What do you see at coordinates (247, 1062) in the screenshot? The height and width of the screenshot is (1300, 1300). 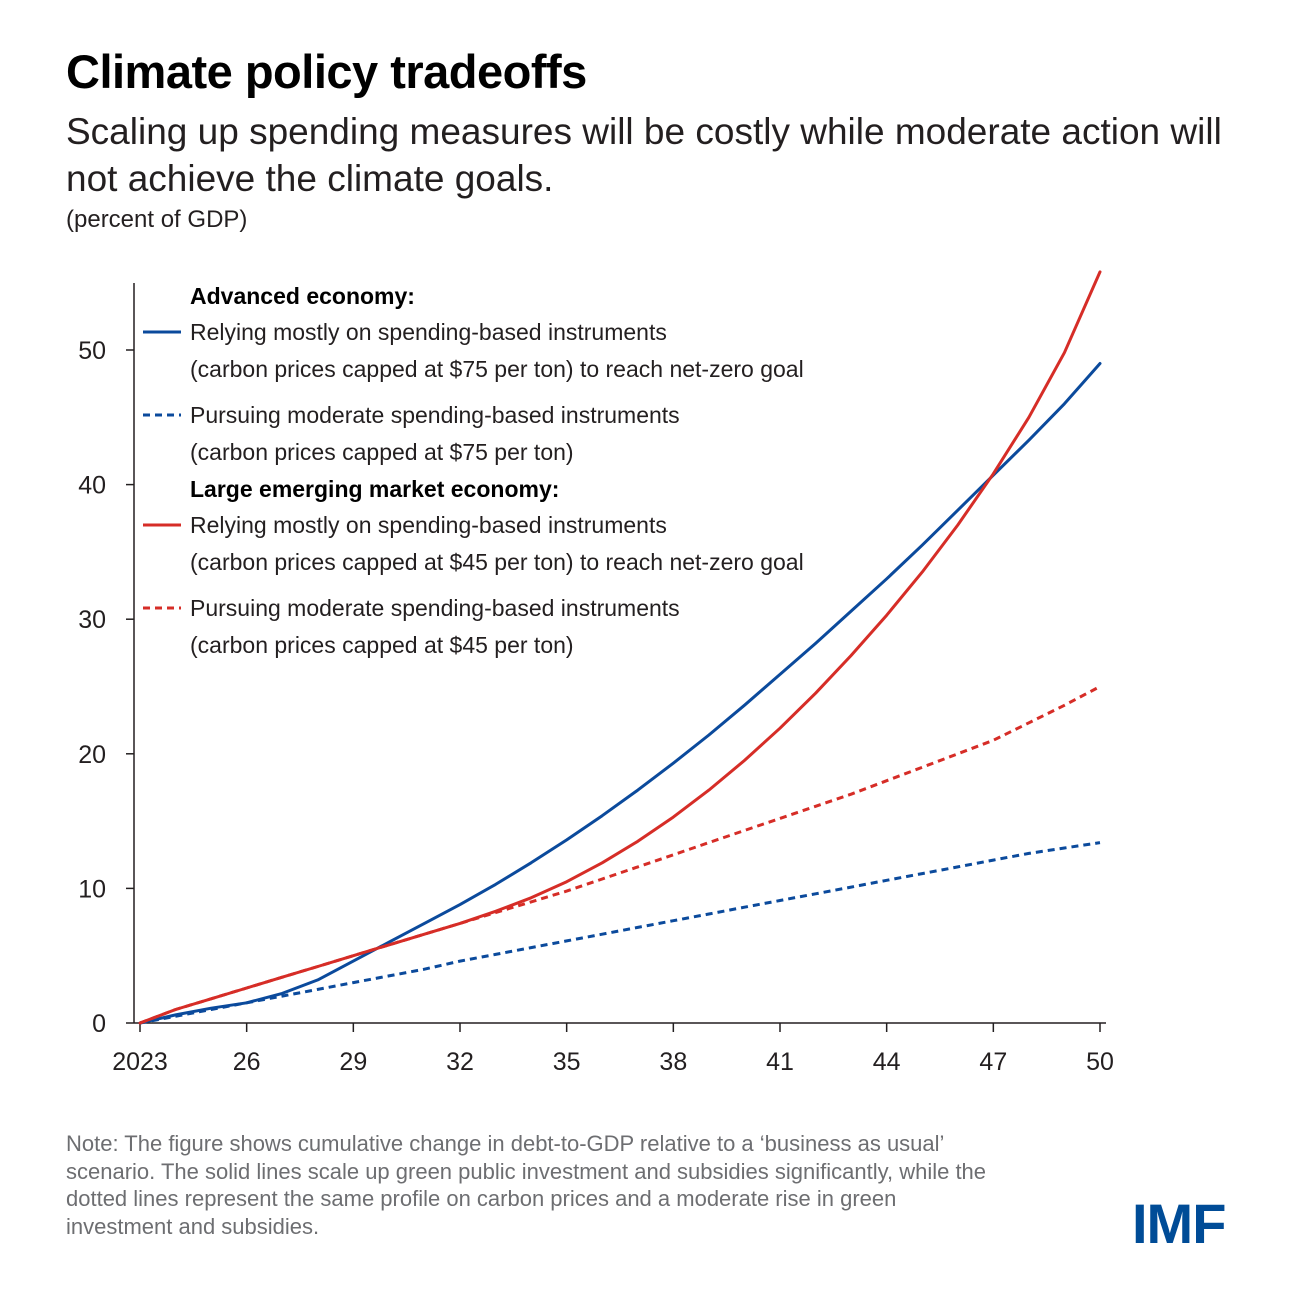 I see `x-tick-label: 26` at bounding box center [247, 1062].